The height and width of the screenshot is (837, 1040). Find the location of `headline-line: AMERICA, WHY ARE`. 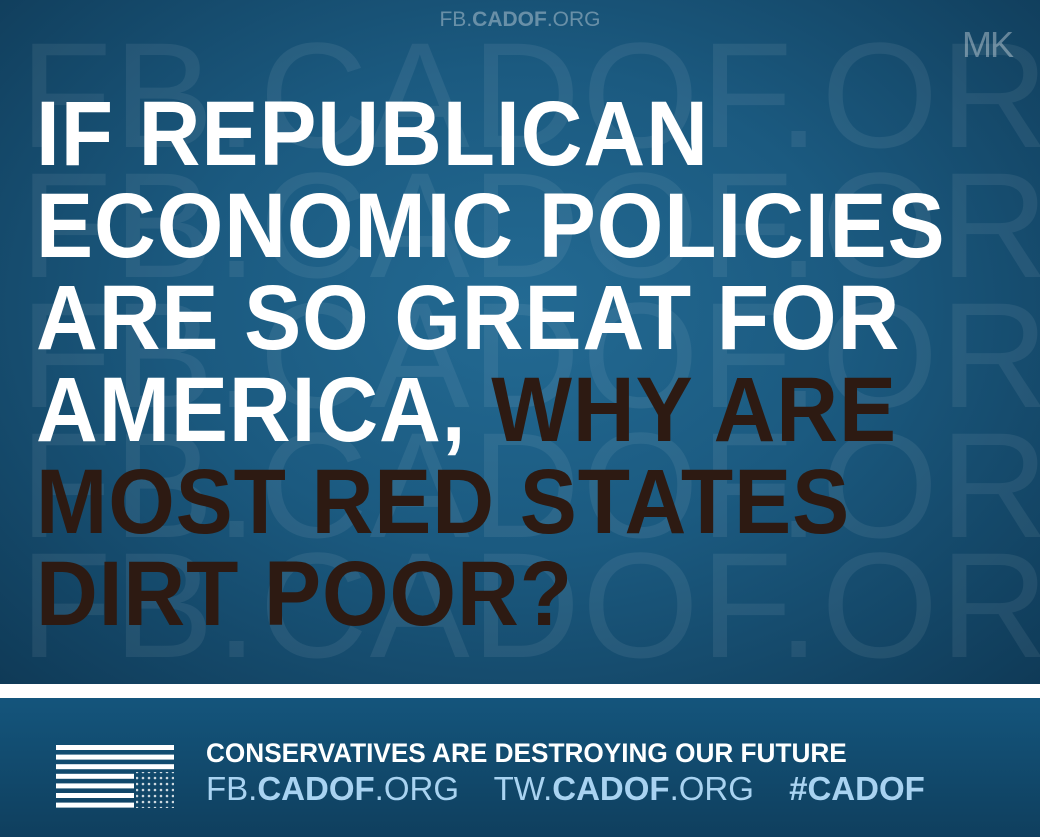

headline-line: AMERICA, WHY ARE is located at coordinates (501, 410).